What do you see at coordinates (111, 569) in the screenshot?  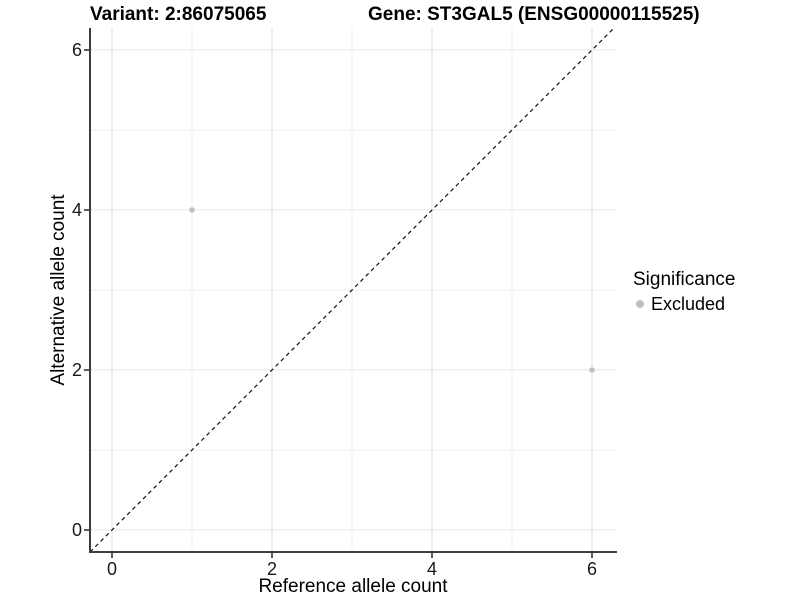 I see `x-tick-label: 0` at bounding box center [111, 569].